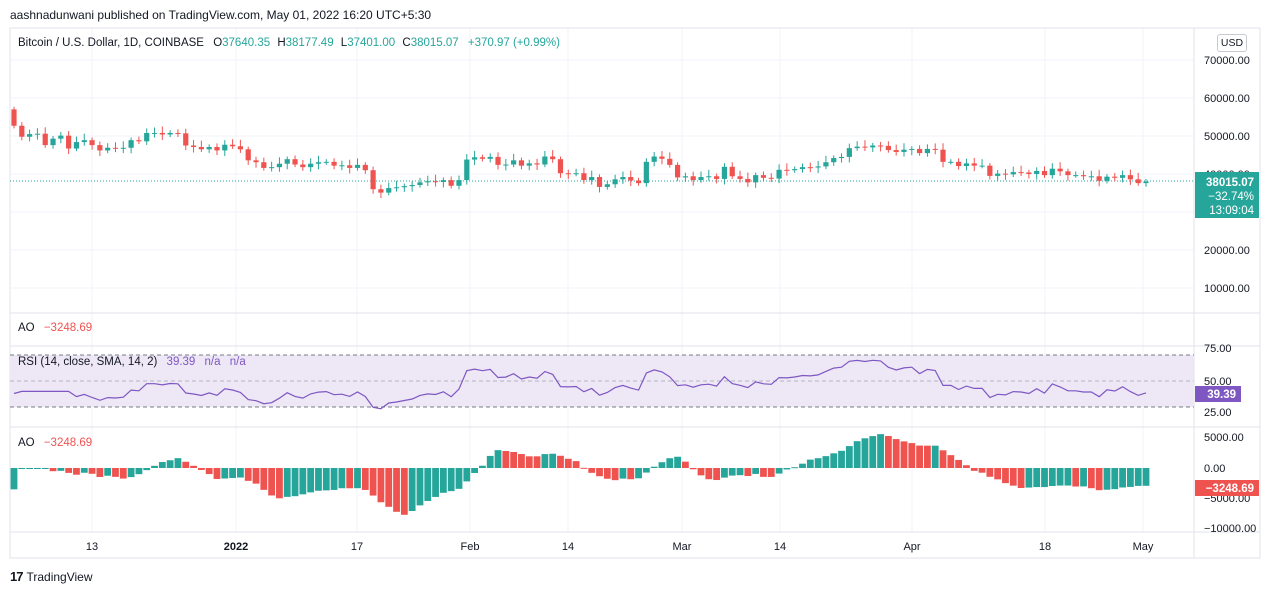 The image size is (1280, 595). Describe the element at coordinates (1227, 61) in the screenshot. I see `price-tick-70000: 70000.00` at that location.